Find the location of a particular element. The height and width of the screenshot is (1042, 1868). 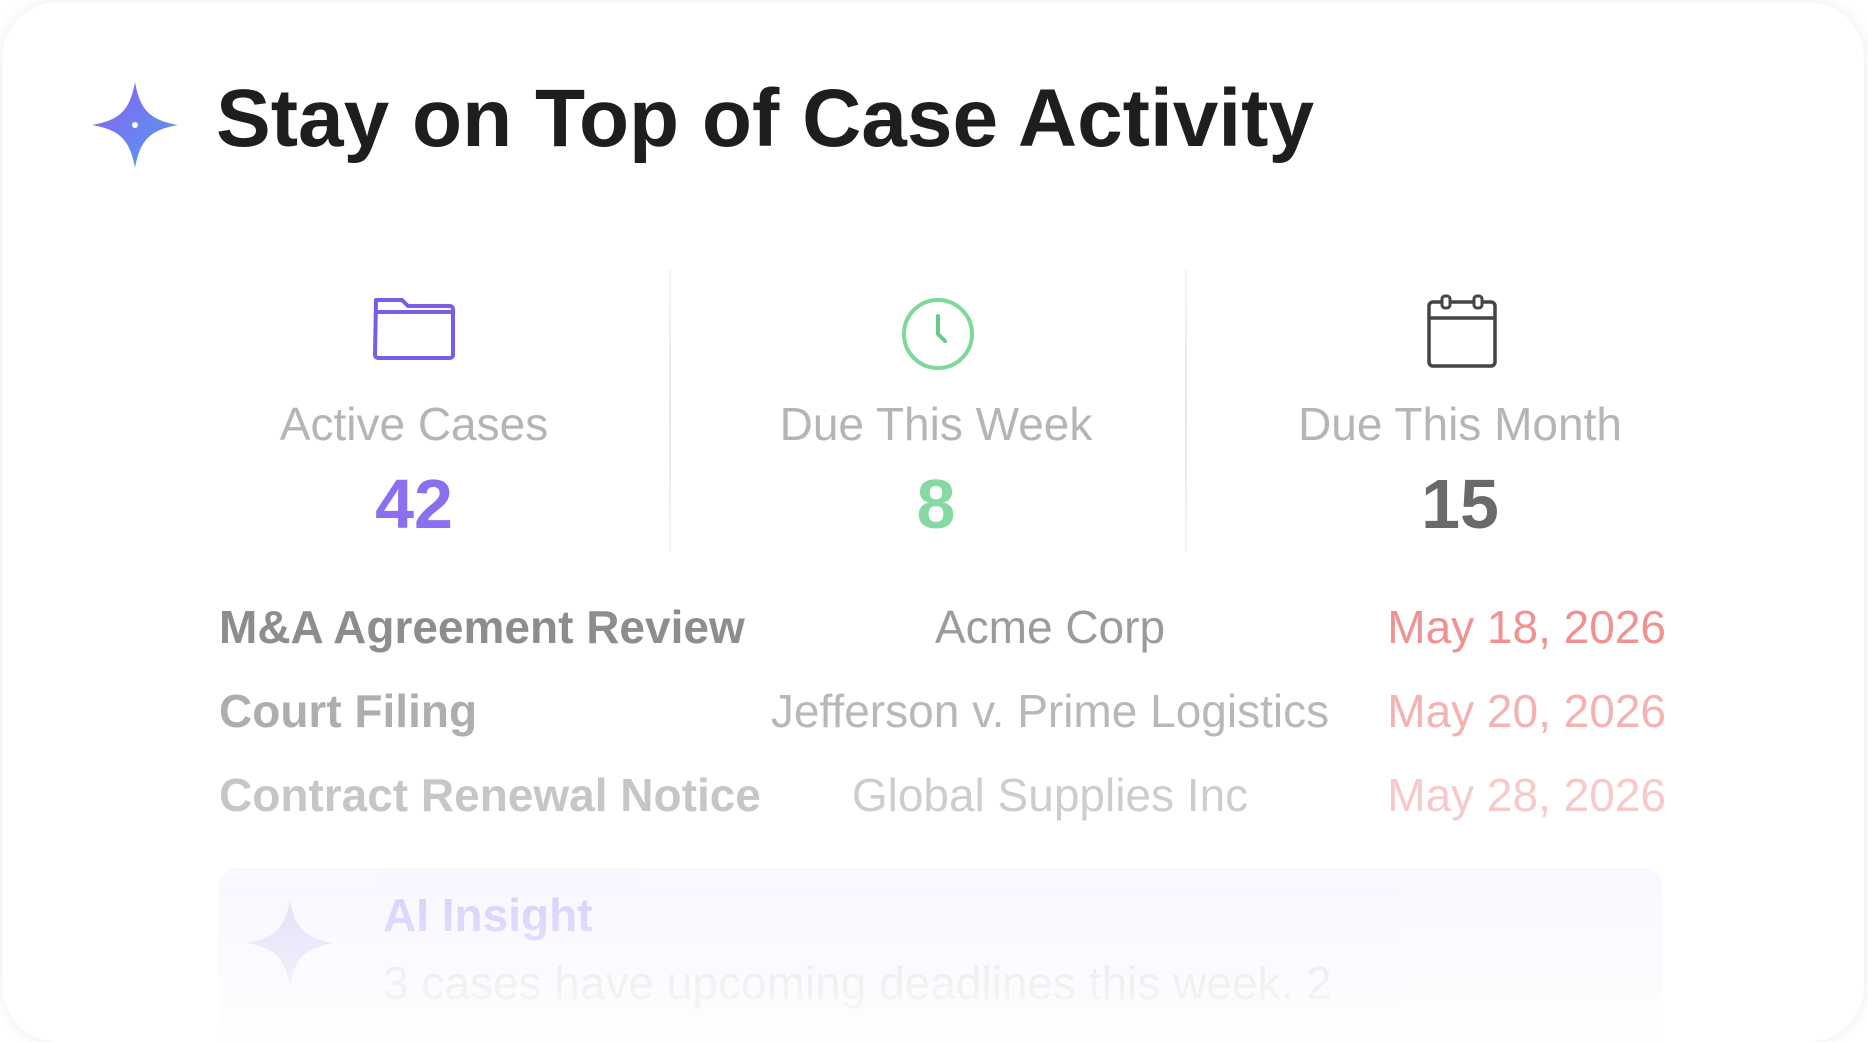

calendar-icon is located at coordinates (1462, 331).